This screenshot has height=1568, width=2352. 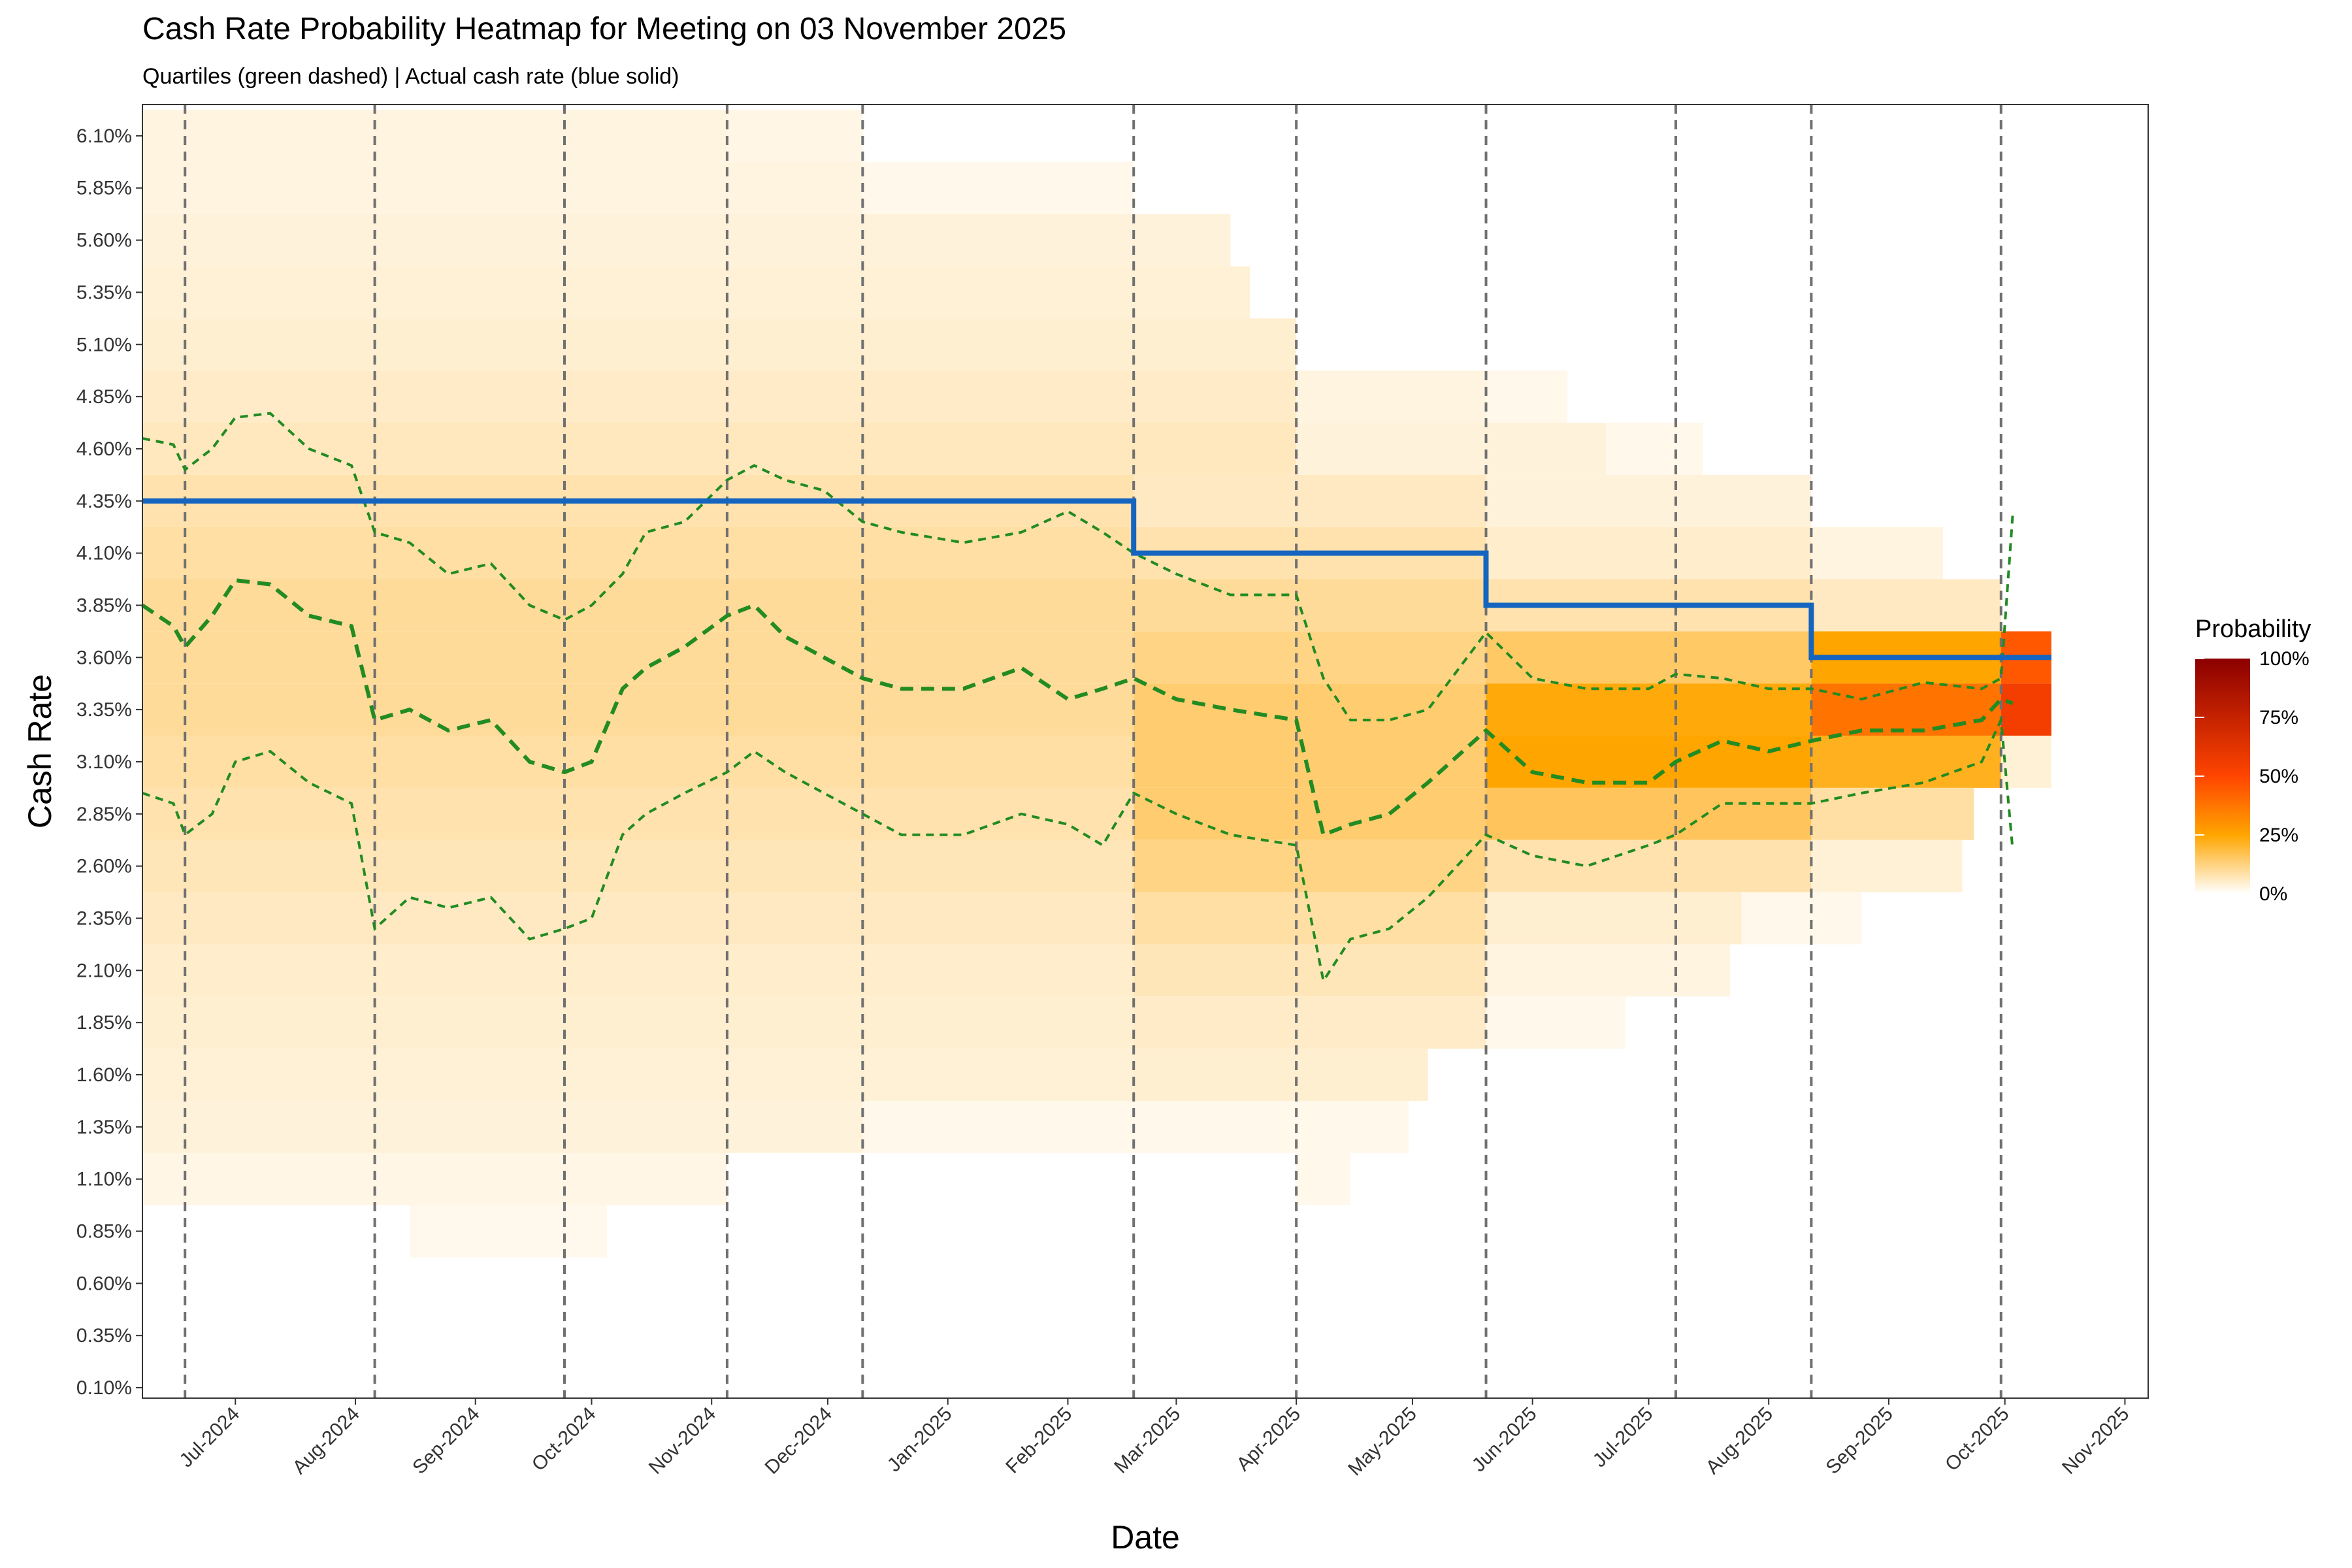 I want to click on y-tick-label: 0.60%, so click(x=104, y=1283).